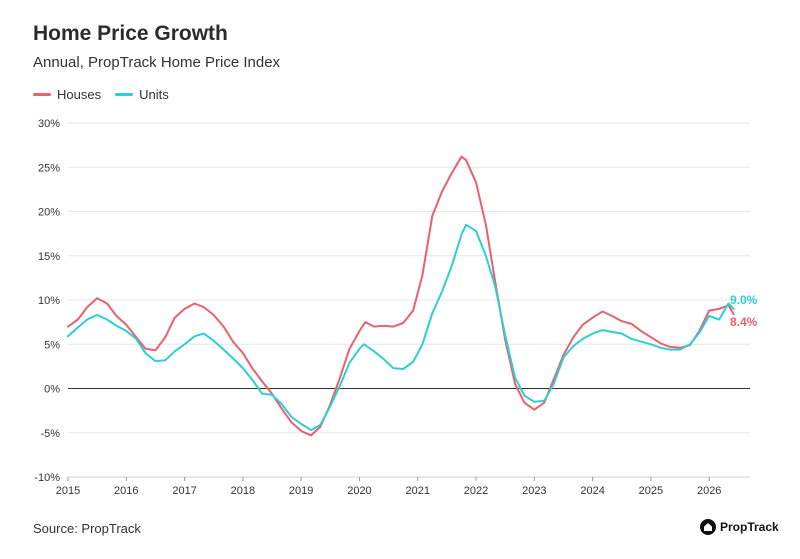 The height and width of the screenshot is (559, 800). I want to click on y-tick-label: 20%, so click(49, 213).